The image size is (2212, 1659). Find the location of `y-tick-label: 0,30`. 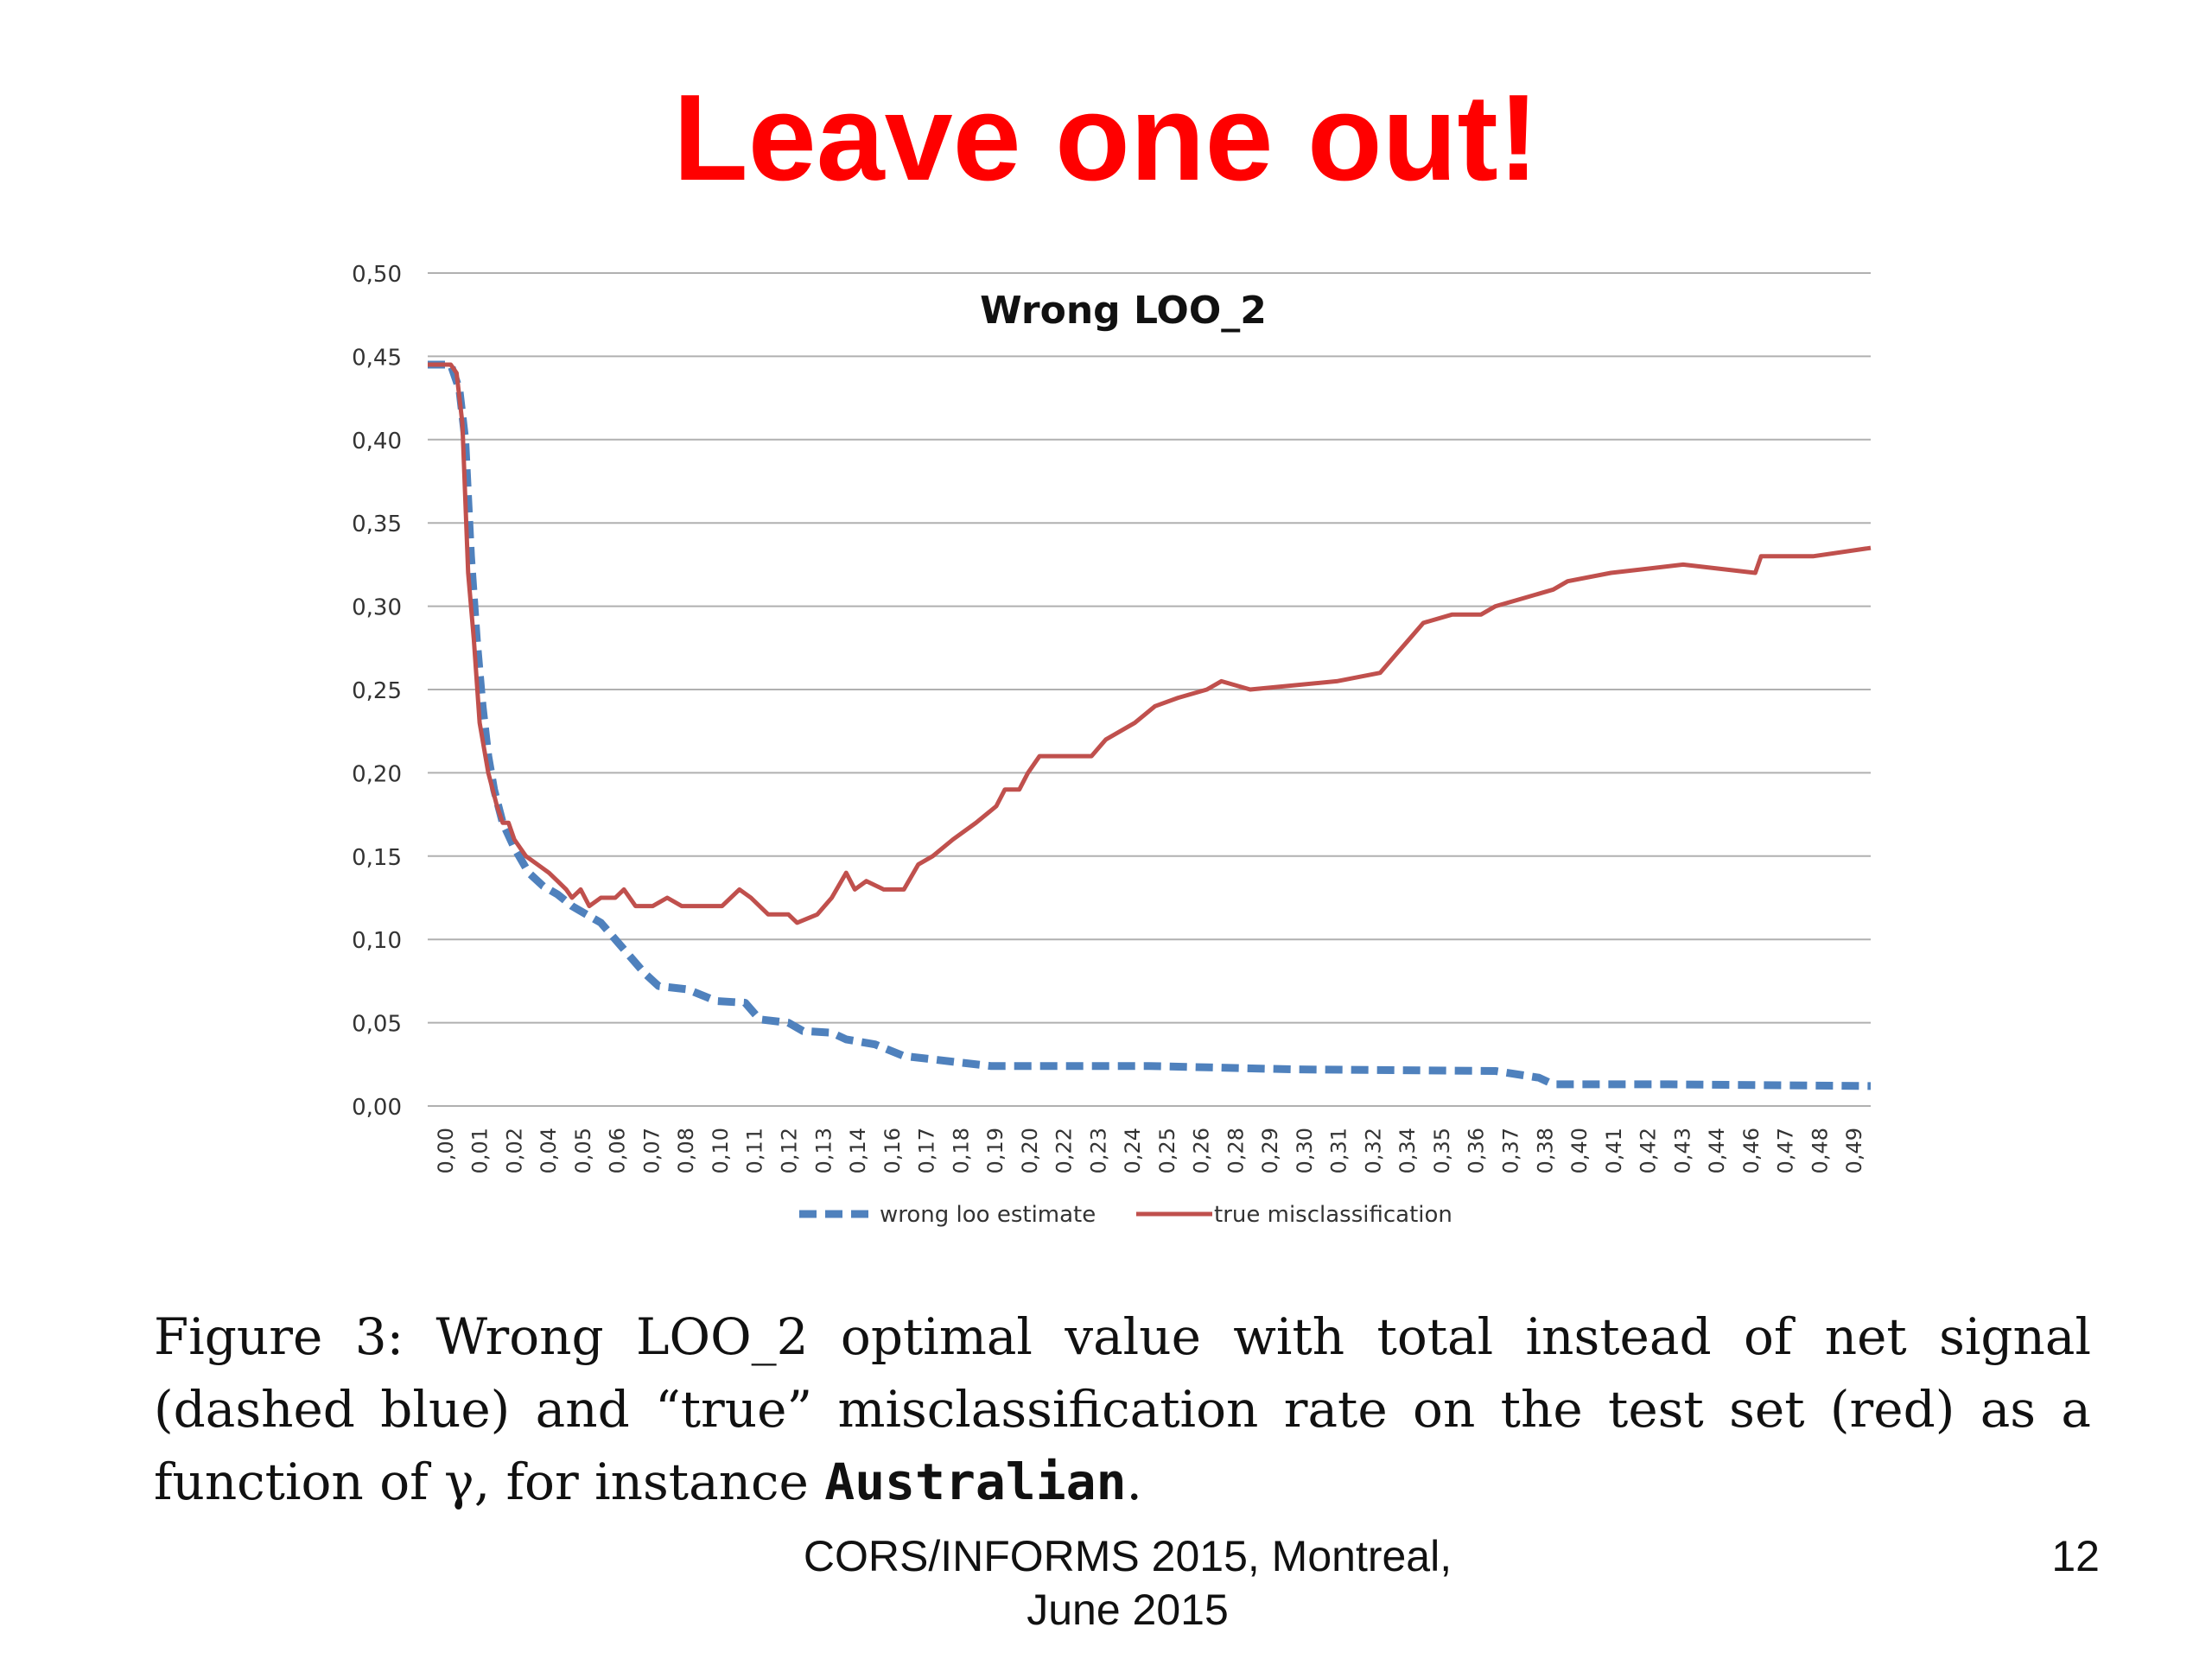

y-tick-label: 0,30 is located at coordinates (377, 608).